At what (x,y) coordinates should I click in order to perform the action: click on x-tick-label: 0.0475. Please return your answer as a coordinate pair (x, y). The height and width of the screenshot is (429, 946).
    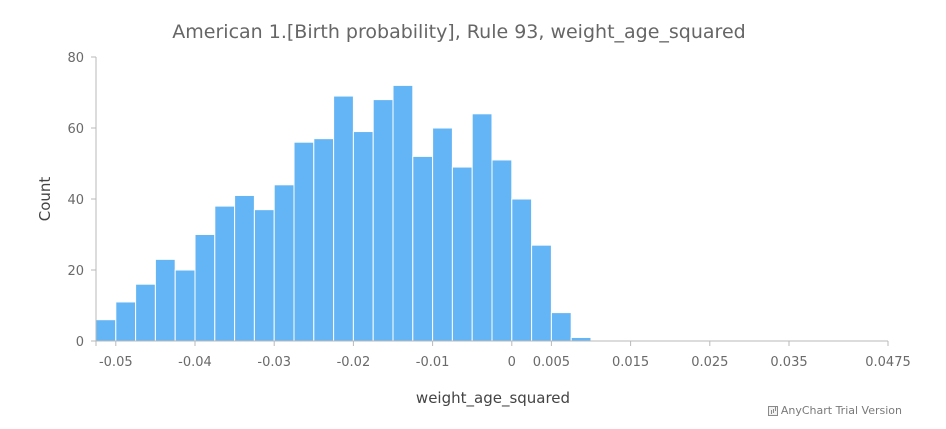
    Looking at the image, I should click on (888, 362).